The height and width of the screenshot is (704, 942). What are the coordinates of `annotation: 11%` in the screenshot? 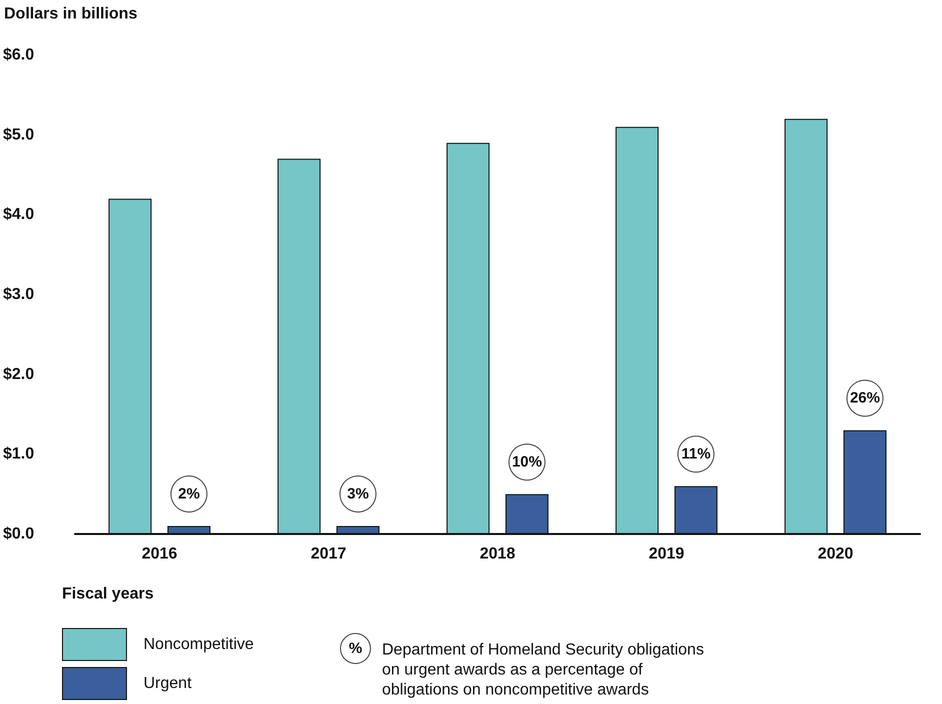 It's located at (696, 454).